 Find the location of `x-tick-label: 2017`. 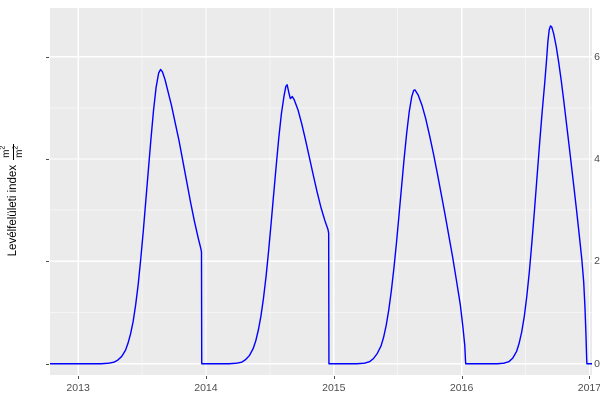

x-tick-label: 2017 is located at coordinates (588, 388).